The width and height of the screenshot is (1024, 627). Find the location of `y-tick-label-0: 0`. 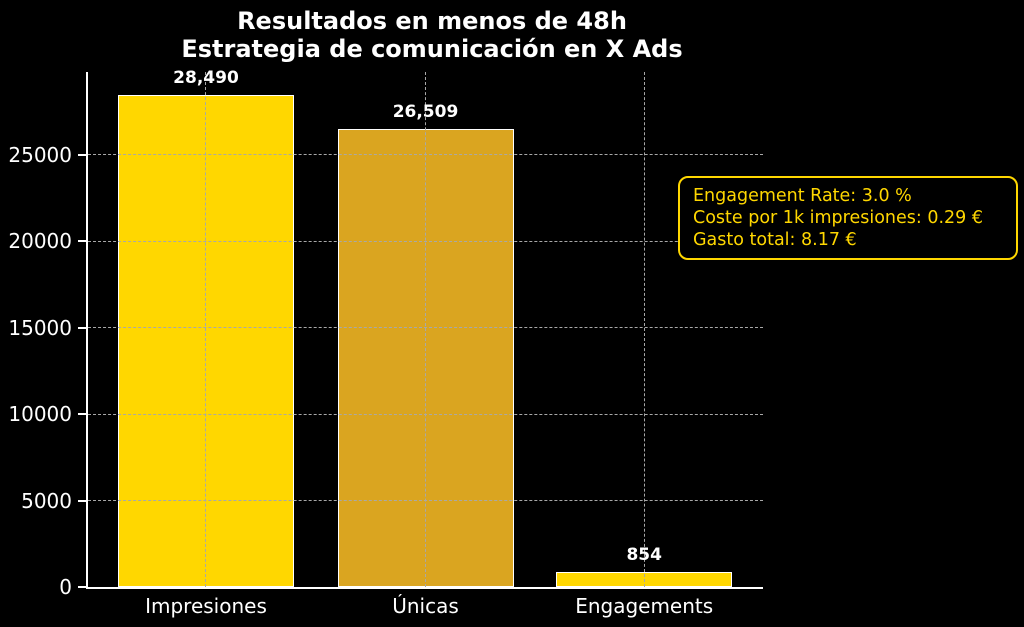

y-tick-label-0: 0 is located at coordinates (65, 587).